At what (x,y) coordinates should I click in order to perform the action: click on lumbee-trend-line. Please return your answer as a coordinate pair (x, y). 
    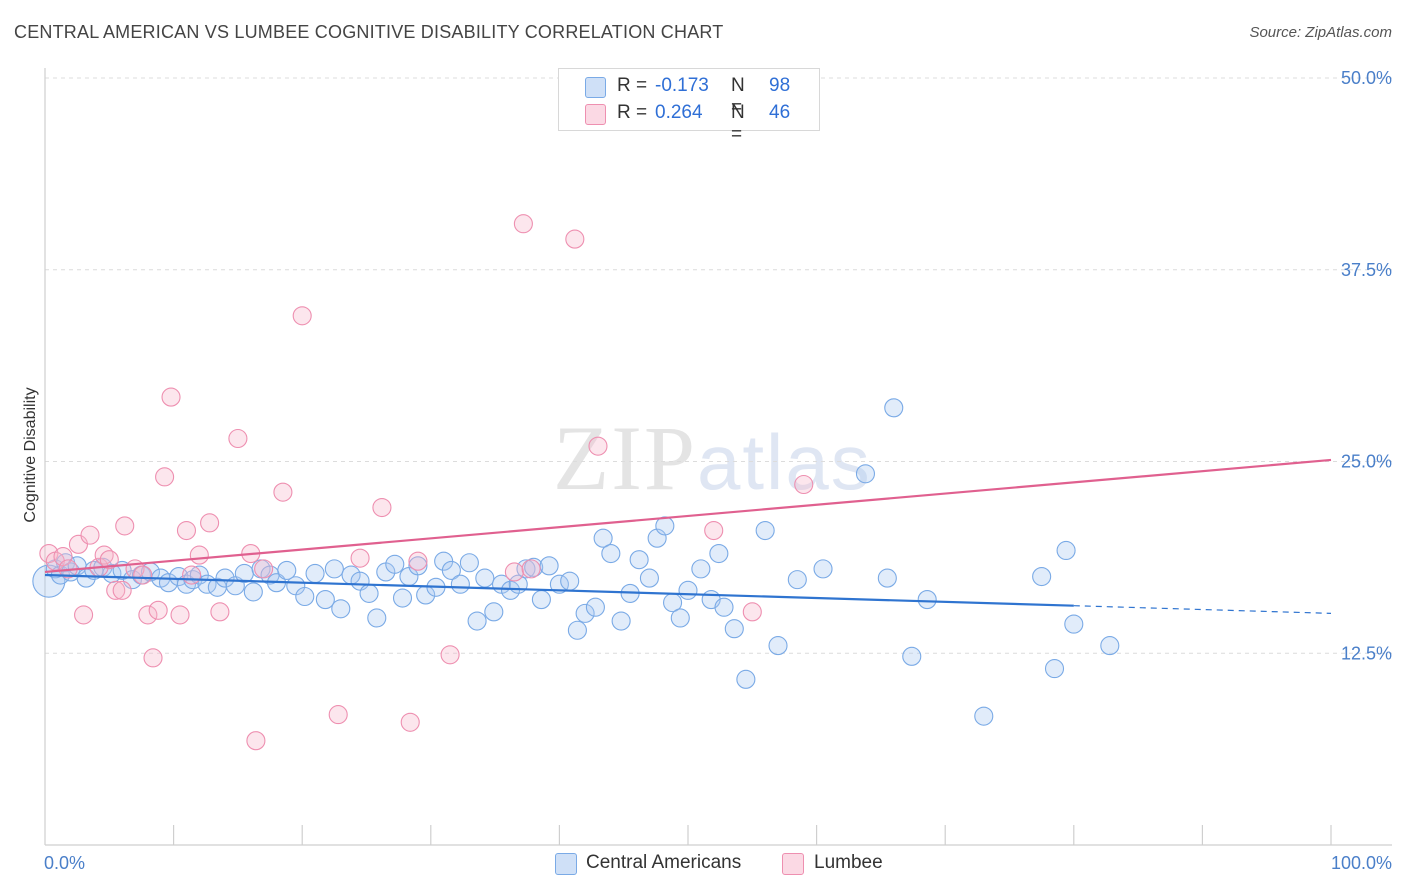
    Looking at the image, I should click on (688, 516).